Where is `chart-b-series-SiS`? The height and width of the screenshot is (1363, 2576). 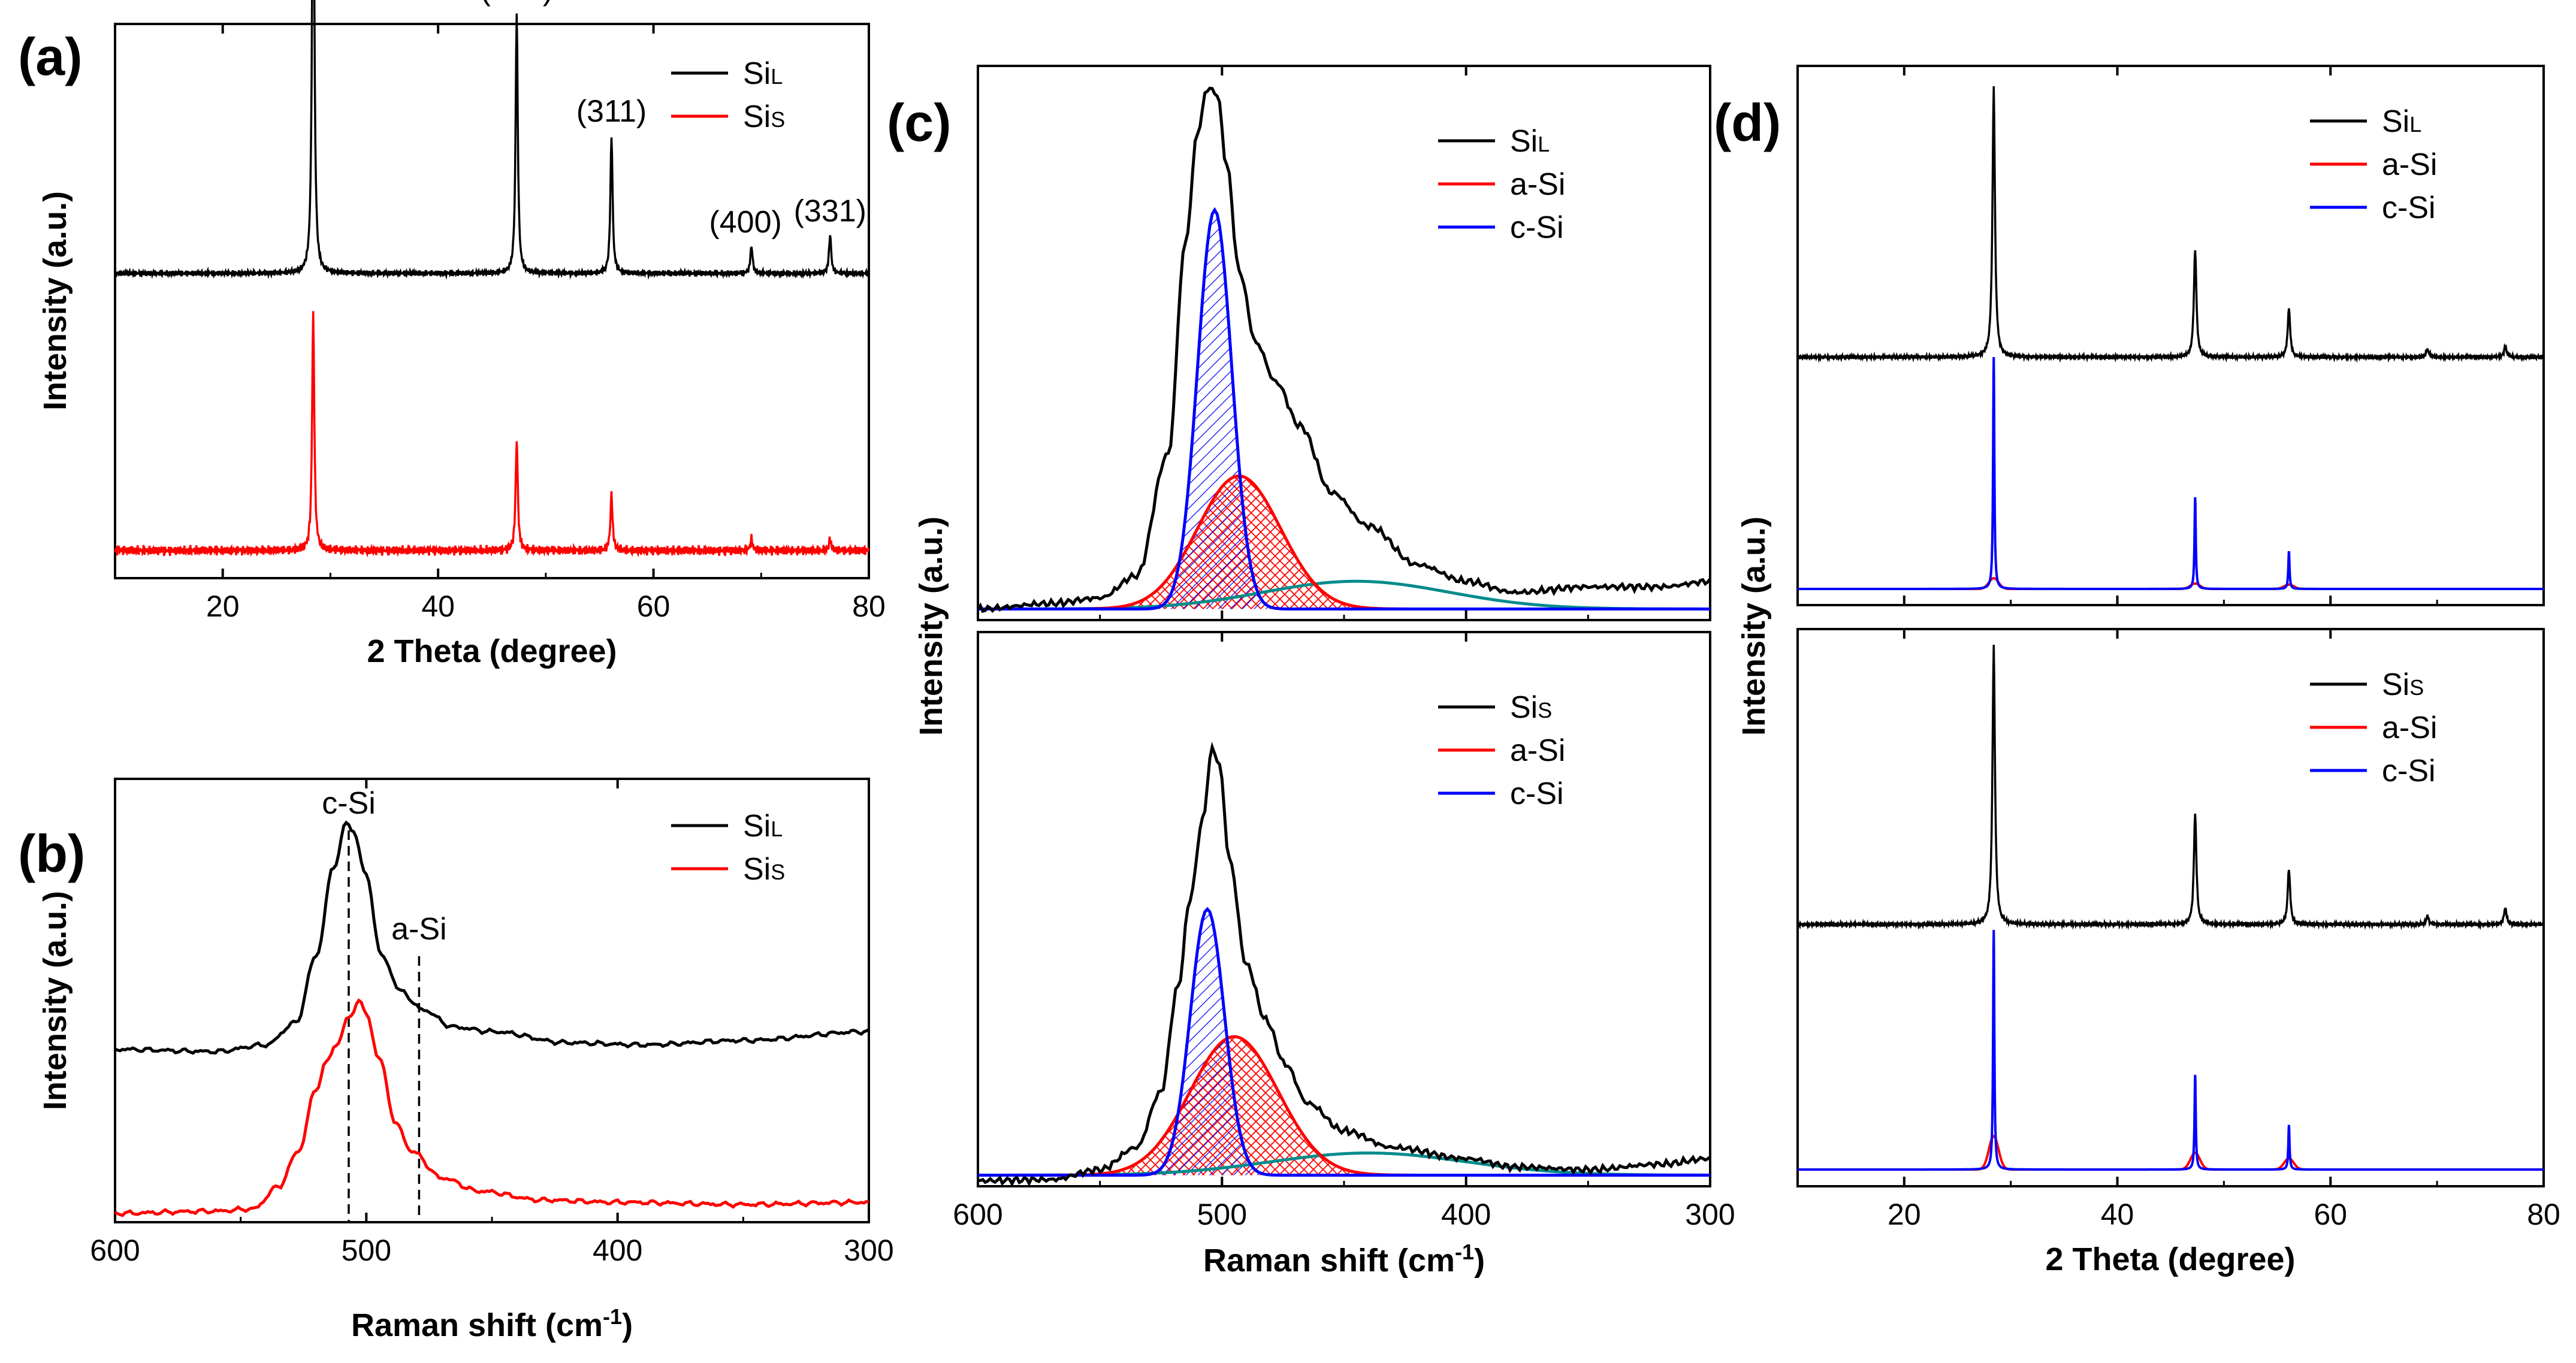
chart-b-series-SiS is located at coordinates (492, 1107).